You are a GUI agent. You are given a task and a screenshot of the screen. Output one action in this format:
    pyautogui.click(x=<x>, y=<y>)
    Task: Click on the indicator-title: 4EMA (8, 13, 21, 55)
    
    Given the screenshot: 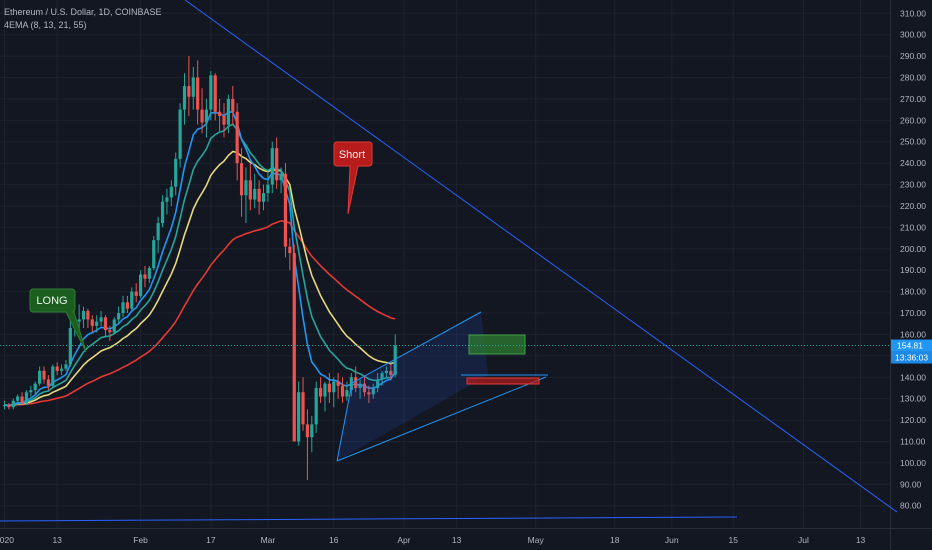 What is the action you would take?
    pyautogui.click(x=45, y=25)
    